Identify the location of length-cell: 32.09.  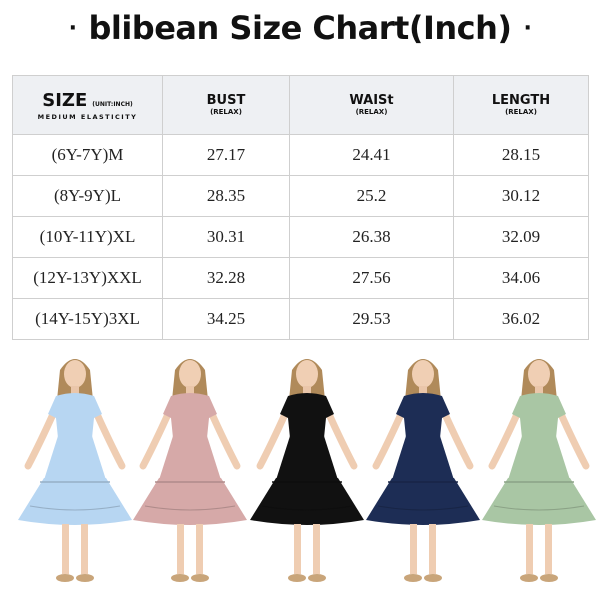
(521, 237).